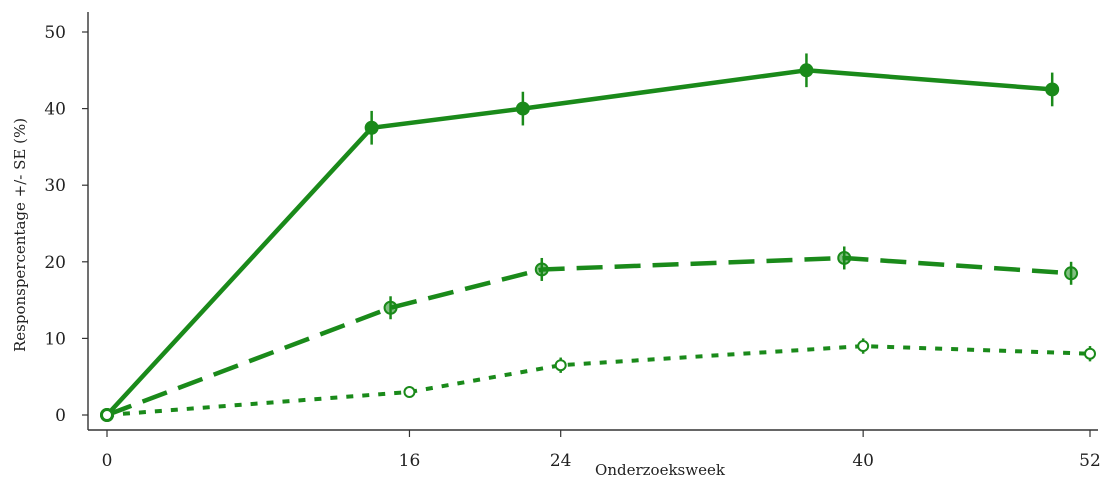 The height and width of the screenshot is (485, 1114). I want to click on y-tick-label: 40, so click(55, 110).